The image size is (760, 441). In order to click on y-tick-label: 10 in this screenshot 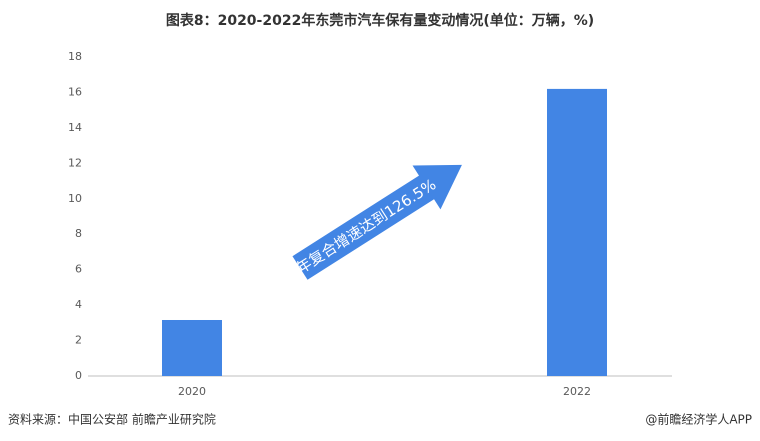, I will do `click(75, 198)`.